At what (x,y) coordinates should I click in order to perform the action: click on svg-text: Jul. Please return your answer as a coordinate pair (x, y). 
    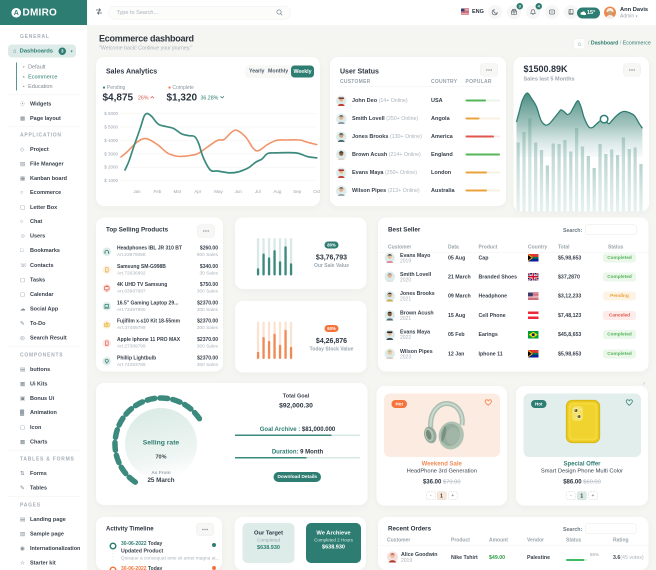
    Looking at the image, I should click on (258, 191).